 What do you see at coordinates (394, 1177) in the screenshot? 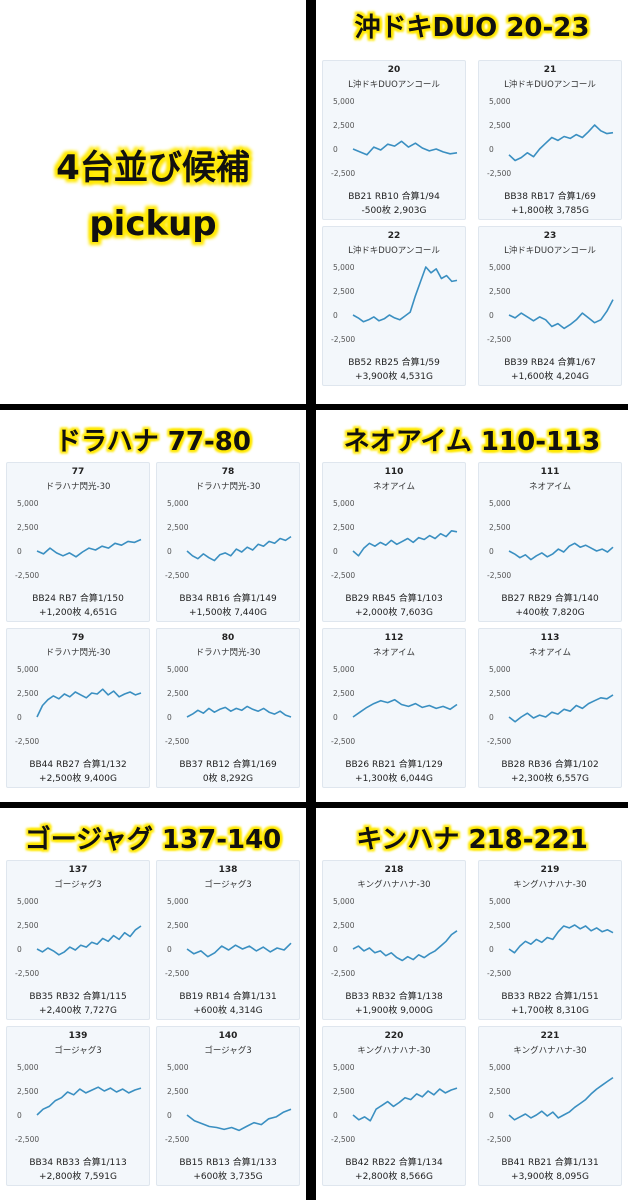
I see `result-summary: +2,800枚 8,566G` at bounding box center [394, 1177].